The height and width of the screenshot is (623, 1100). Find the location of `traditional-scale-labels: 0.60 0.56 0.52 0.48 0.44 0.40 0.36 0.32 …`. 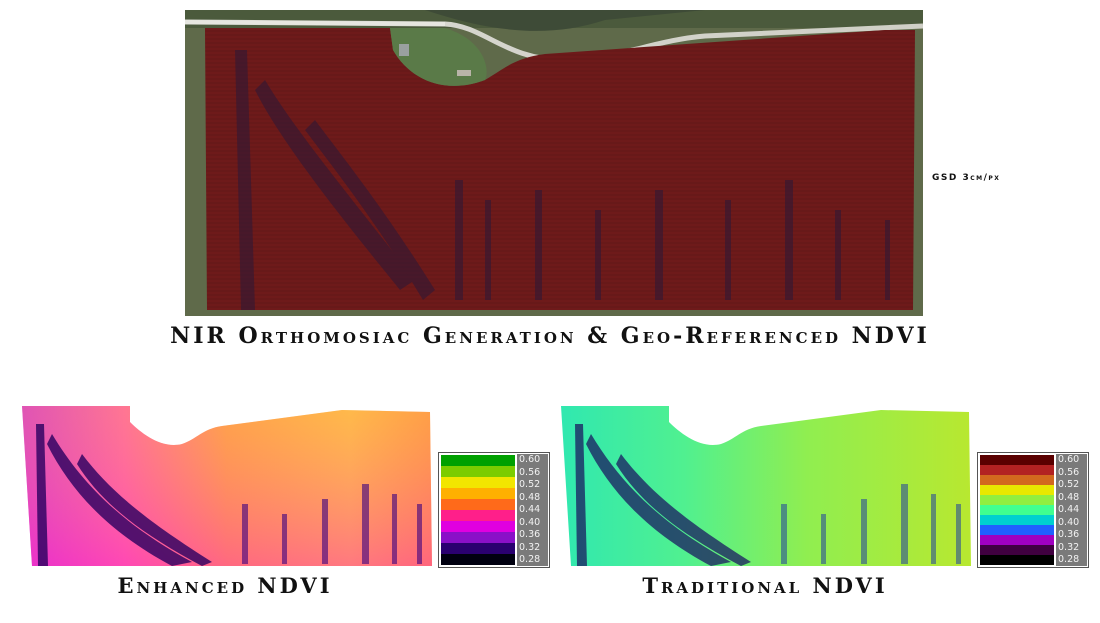

traditional-scale-labels: 0.60 0.56 0.52 0.48 0.44 0.40 0.36 0.32 … is located at coordinates (1071, 510).